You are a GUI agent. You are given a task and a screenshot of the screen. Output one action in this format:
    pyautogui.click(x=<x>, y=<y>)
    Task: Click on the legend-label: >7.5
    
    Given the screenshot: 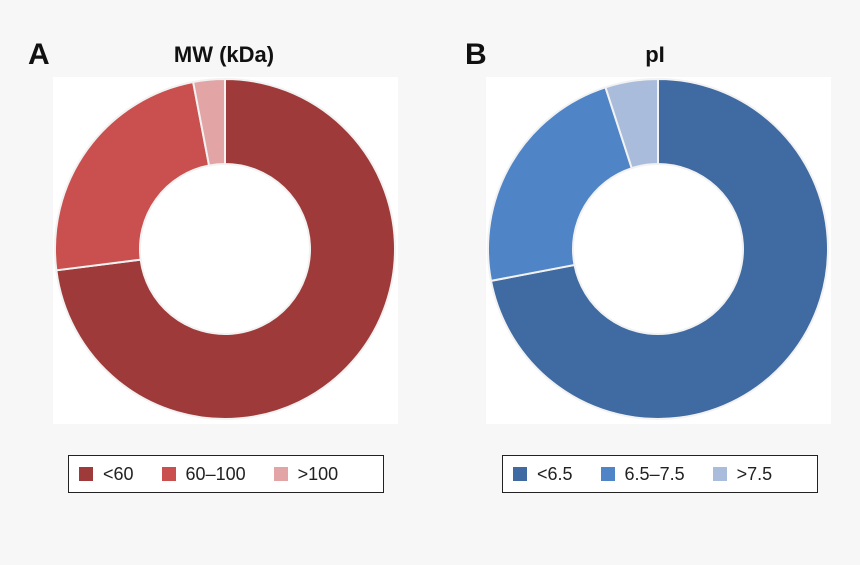 What is the action you would take?
    pyautogui.click(x=754, y=473)
    